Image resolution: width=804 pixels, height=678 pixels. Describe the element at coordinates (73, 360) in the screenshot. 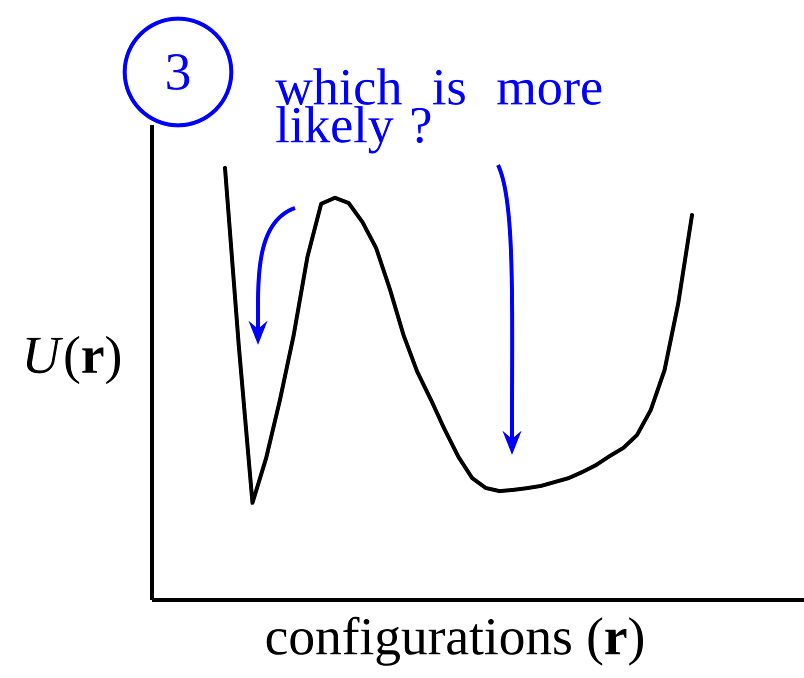

I see `y-axis-title: U(r)` at that location.